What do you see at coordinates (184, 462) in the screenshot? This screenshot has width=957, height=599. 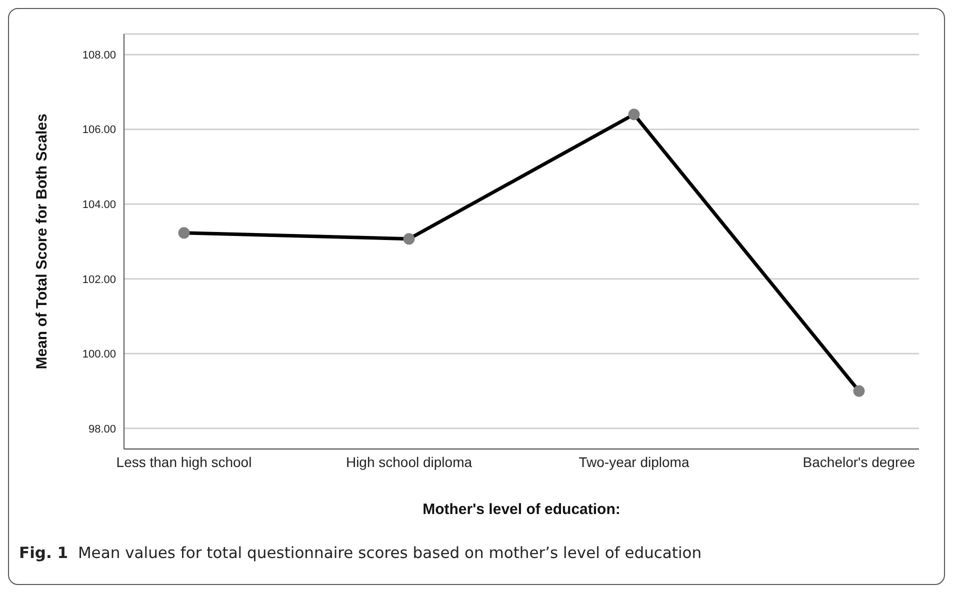 I see `x-tick-label: Less than high school` at bounding box center [184, 462].